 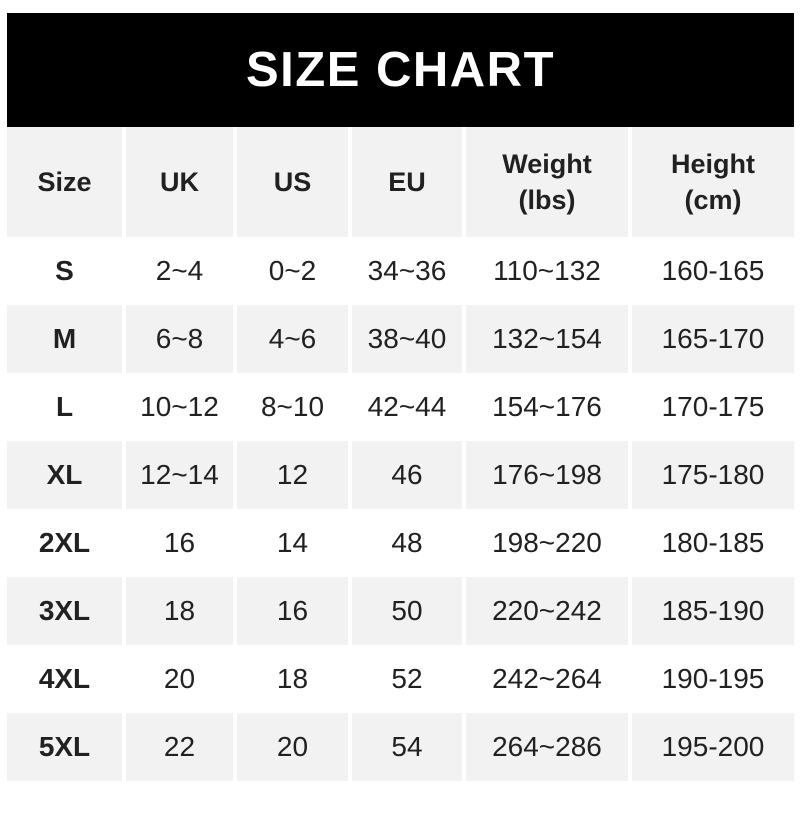 I want to click on column-header-height-label: Height, so click(x=713, y=164).